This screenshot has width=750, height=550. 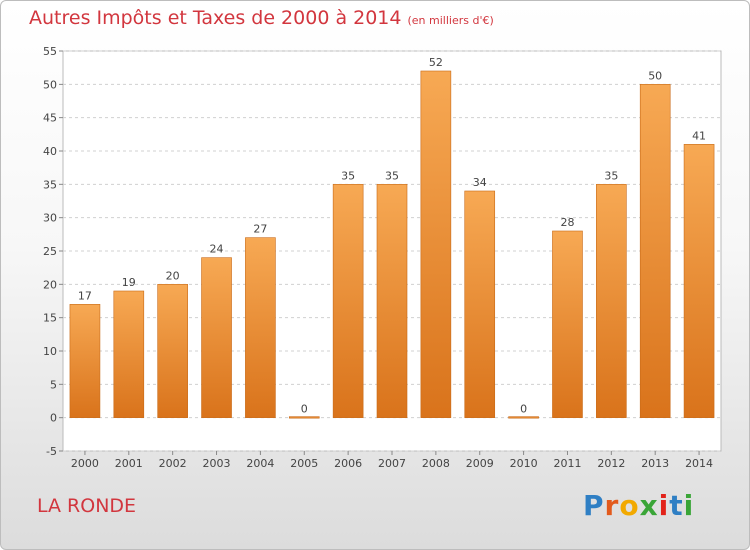 What do you see at coordinates (50, 184) in the screenshot?
I see `y-tick-label: 35` at bounding box center [50, 184].